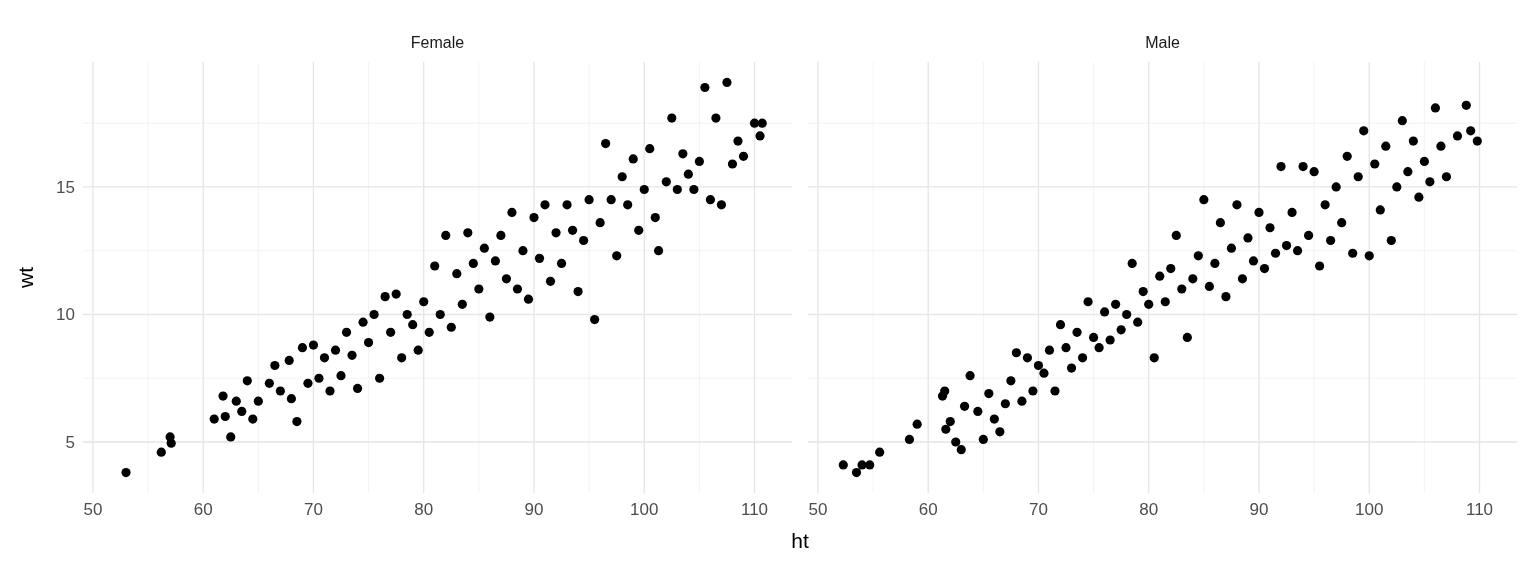 The width and height of the screenshot is (1536, 576). I want to click on y-tick-label: 15, so click(65, 187).